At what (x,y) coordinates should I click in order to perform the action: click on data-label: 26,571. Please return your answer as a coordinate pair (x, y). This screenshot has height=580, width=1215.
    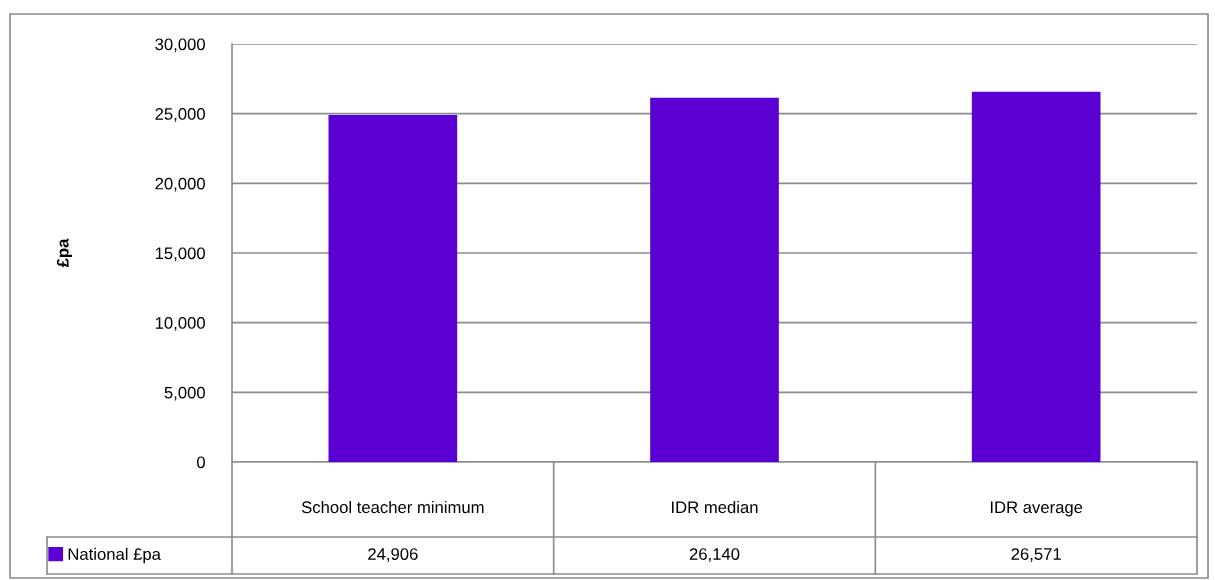
    Looking at the image, I should click on (1036, 555).